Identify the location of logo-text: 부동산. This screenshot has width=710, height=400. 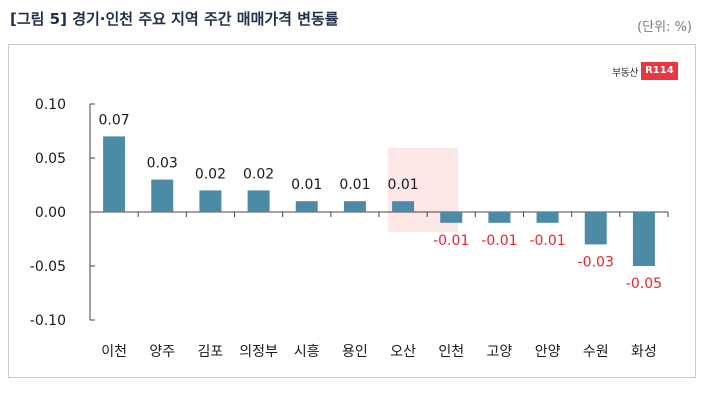
(625, 73).